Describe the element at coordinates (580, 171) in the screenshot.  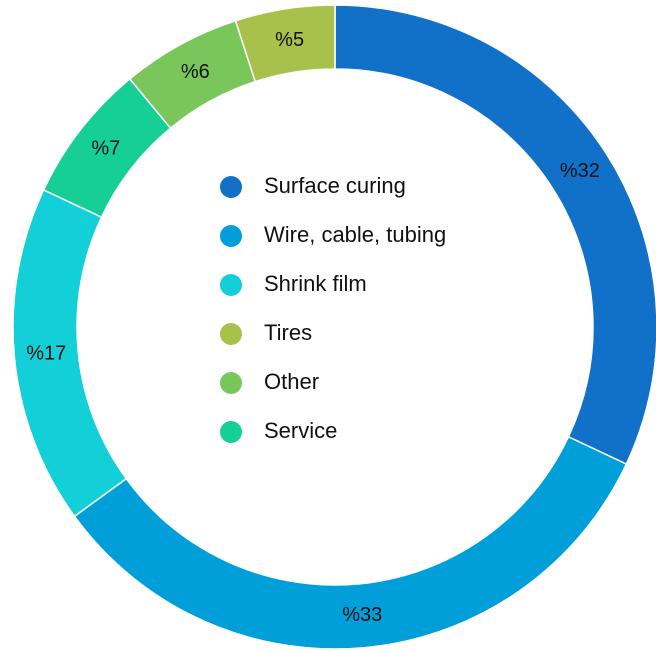
I see `slice-label: %32` at that location.